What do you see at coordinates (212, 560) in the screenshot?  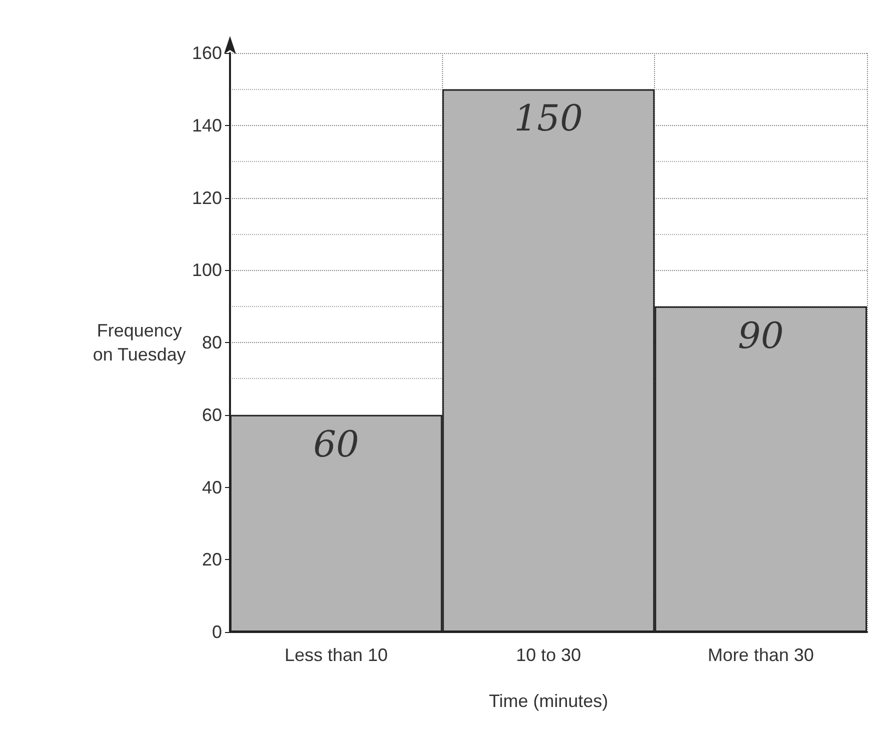 I see `y-tick-label: 20` at bounding box center [212, 560].